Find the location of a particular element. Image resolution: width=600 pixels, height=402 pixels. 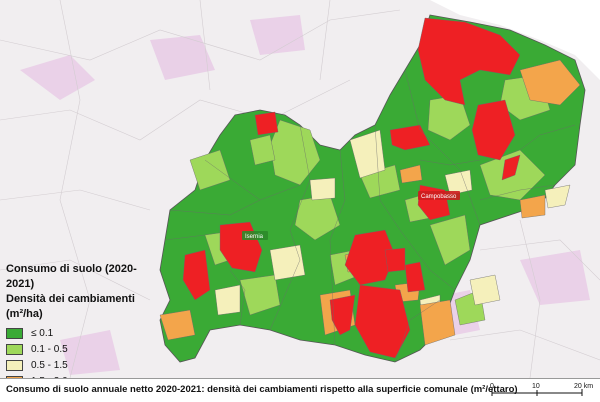

scale-bar: 0 10 20 km is located at coordinates (541, 389).